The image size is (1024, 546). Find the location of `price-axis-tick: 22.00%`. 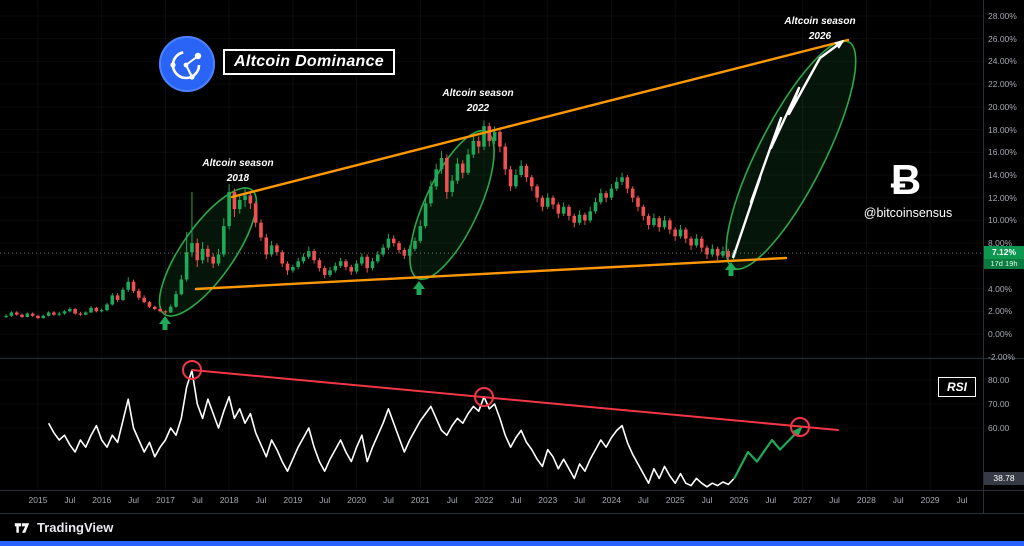

price-axis-tick: 22.00% is located at coordinates (1002, 84).